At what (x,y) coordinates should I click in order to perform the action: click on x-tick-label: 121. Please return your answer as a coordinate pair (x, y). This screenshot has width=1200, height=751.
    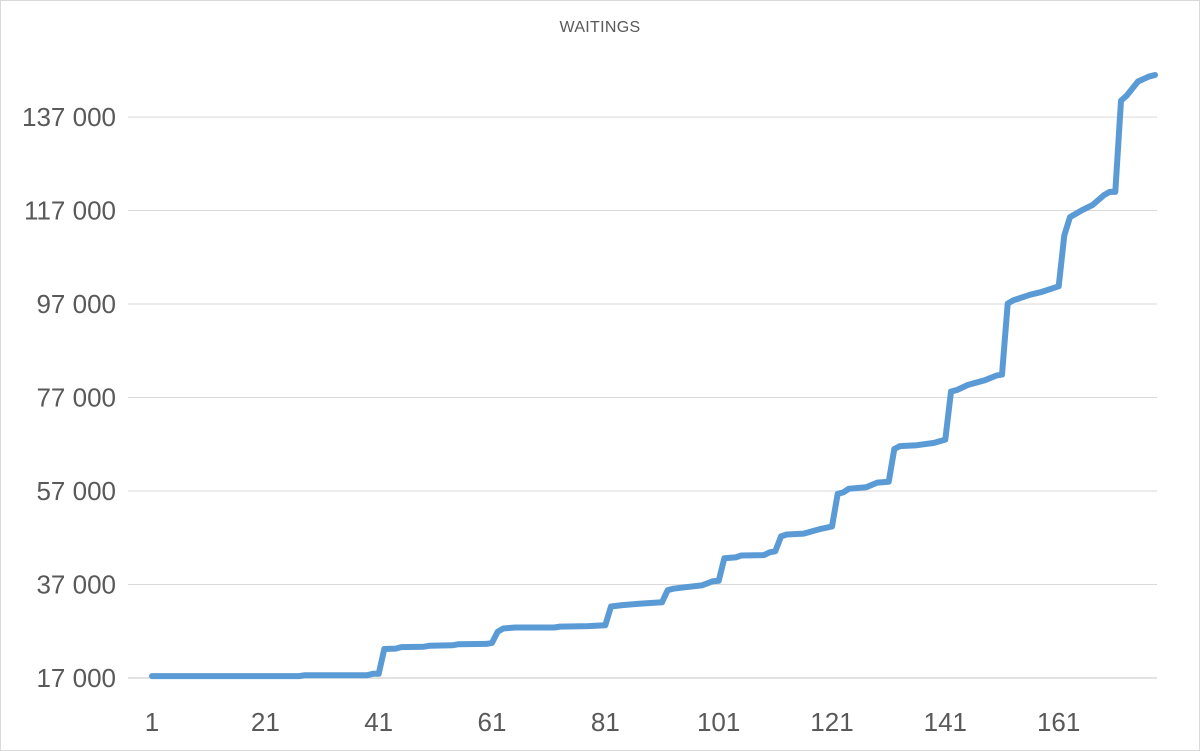
    Looking at the image, I should click on (831, 722).